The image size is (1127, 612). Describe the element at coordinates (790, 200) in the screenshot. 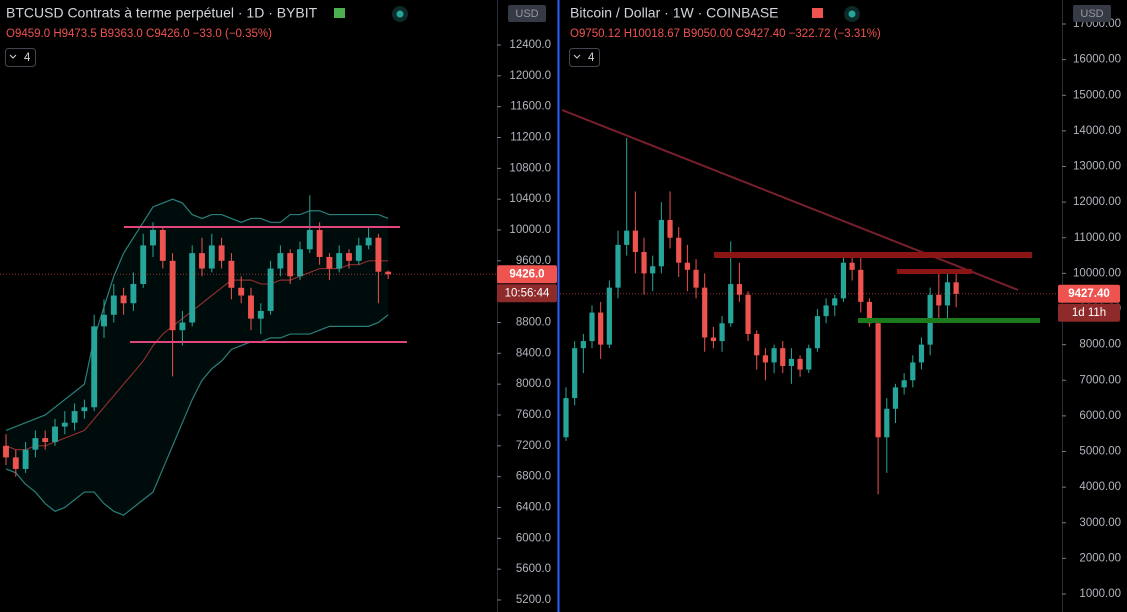

I see `trend-line` at that location.